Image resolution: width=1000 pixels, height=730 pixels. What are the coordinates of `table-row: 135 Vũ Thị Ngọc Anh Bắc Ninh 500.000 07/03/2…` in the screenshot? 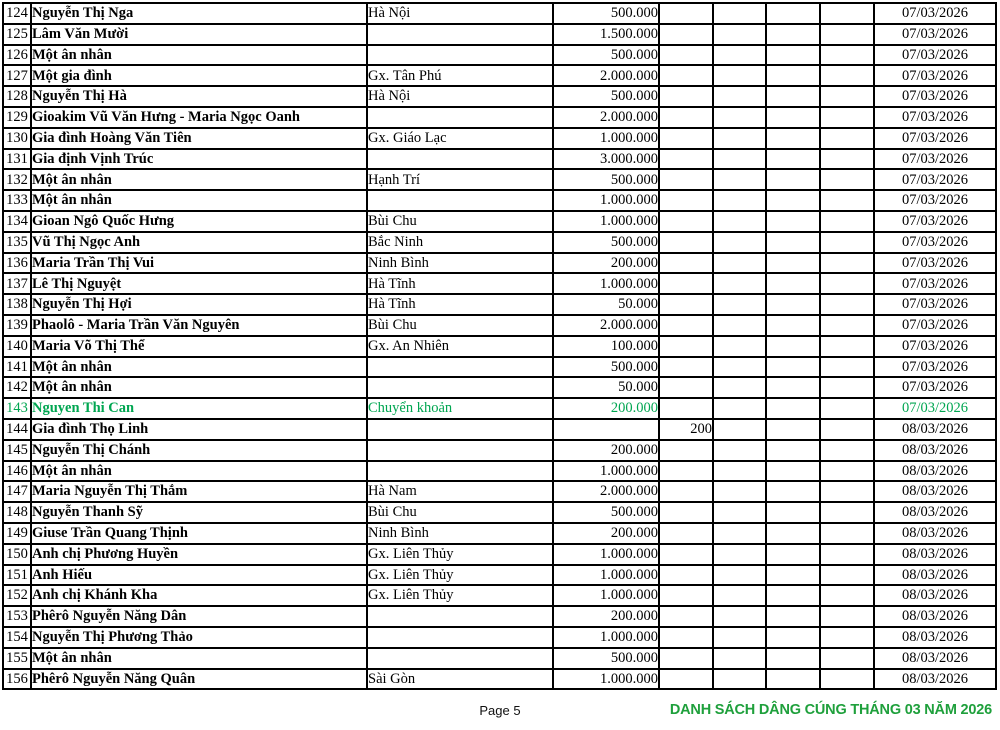 It's located at (499, 242).